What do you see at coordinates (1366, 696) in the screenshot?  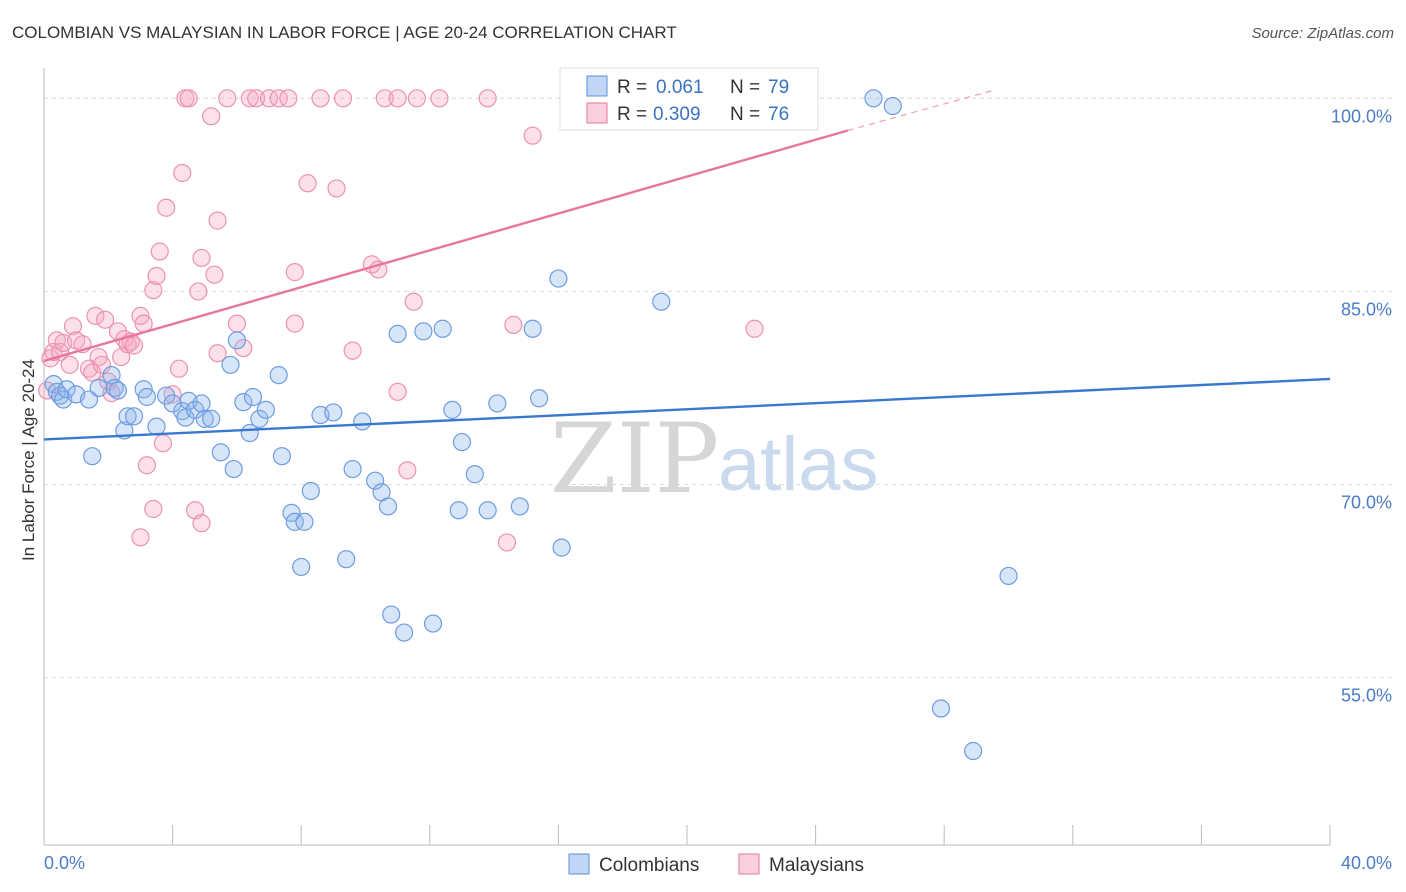 I see `y-tick-label-55: 55.0%` at bounding box center [1366, 696].